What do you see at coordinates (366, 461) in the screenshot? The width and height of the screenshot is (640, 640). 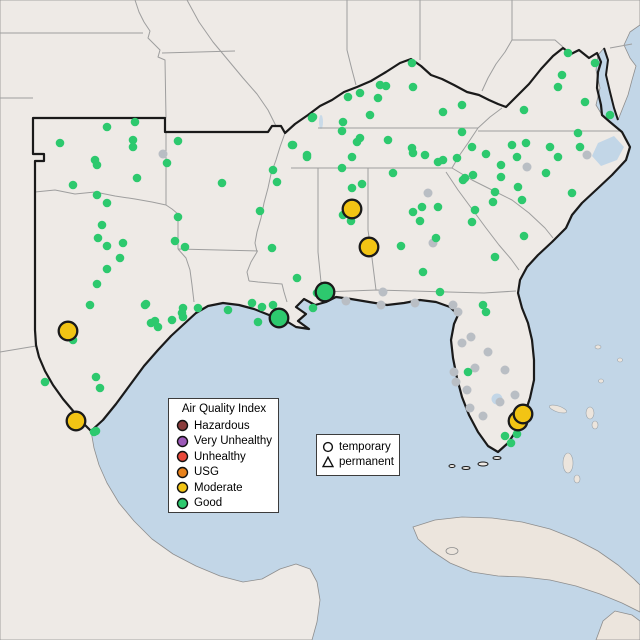 I see `legend-label: permanent` at bounding box center [366, 461].